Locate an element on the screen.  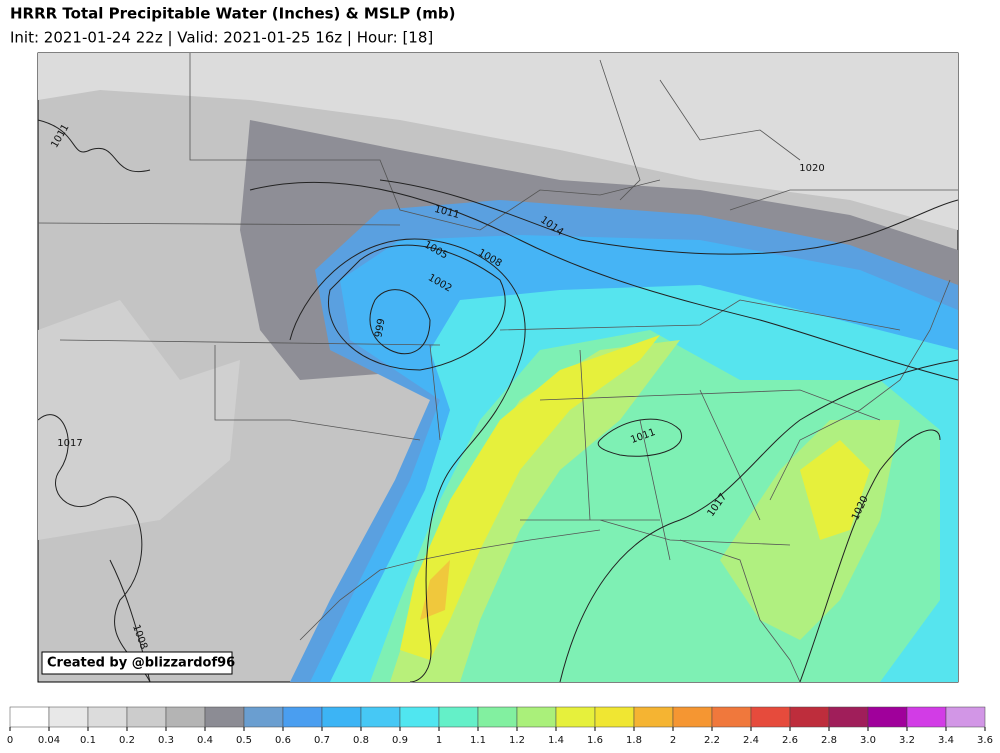
colorbar-tick-label: 0.6 is located at coordinates (283, 740).